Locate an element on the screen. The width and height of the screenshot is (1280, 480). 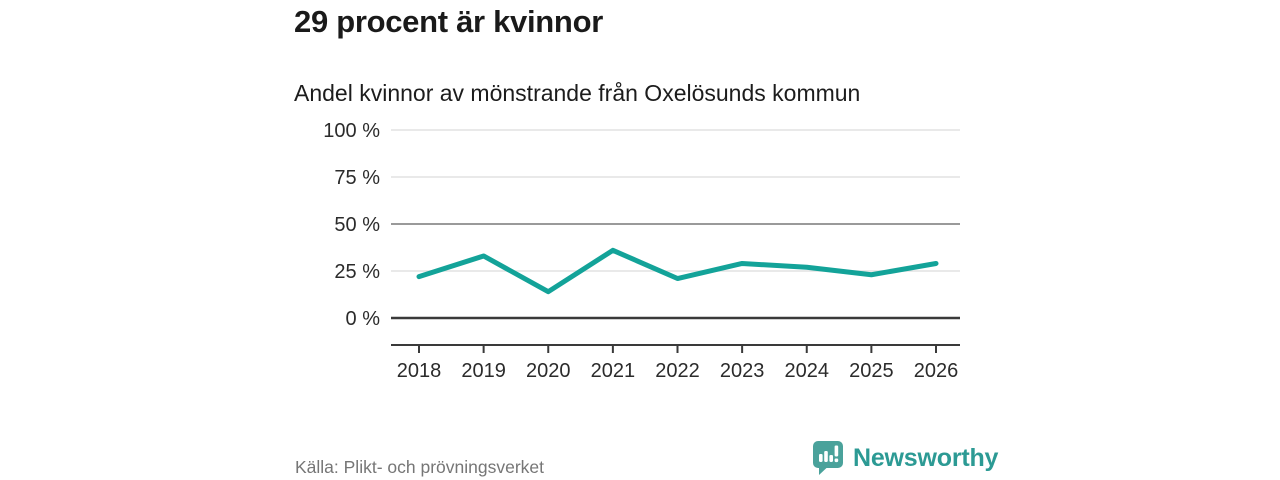
logo-exclamation-dot is located at coordinates (836, 460).